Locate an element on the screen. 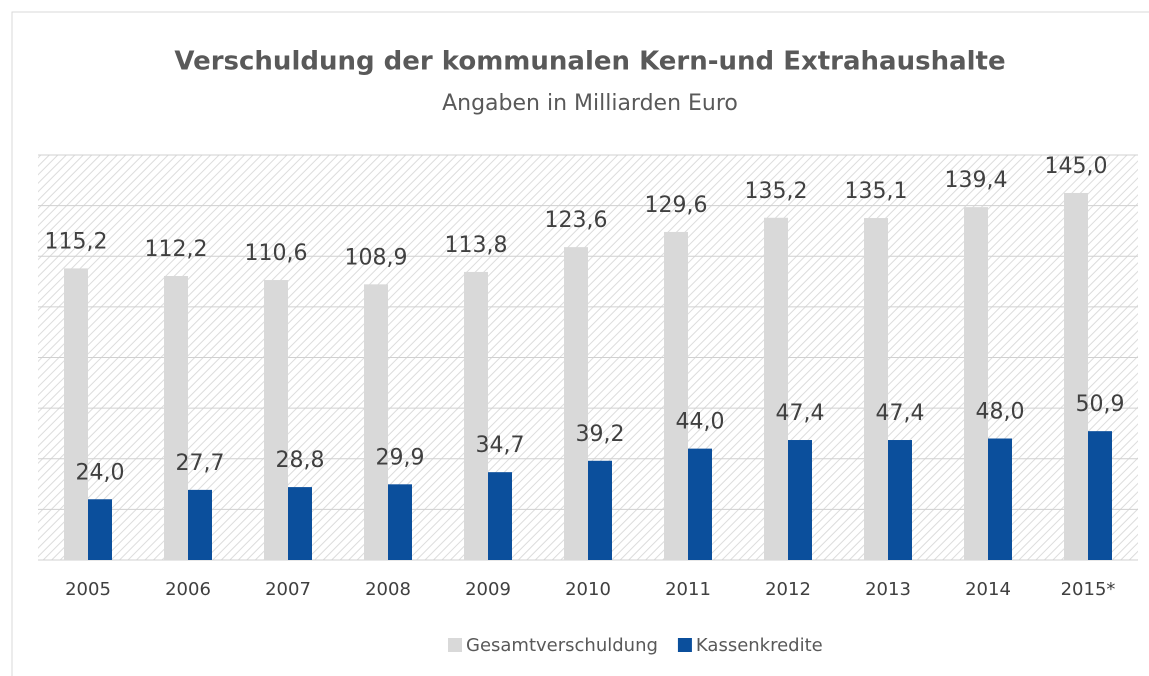 This screenshot has height=676, width=1149. data-label: 145,0 is located at coordinates (1076, 166).